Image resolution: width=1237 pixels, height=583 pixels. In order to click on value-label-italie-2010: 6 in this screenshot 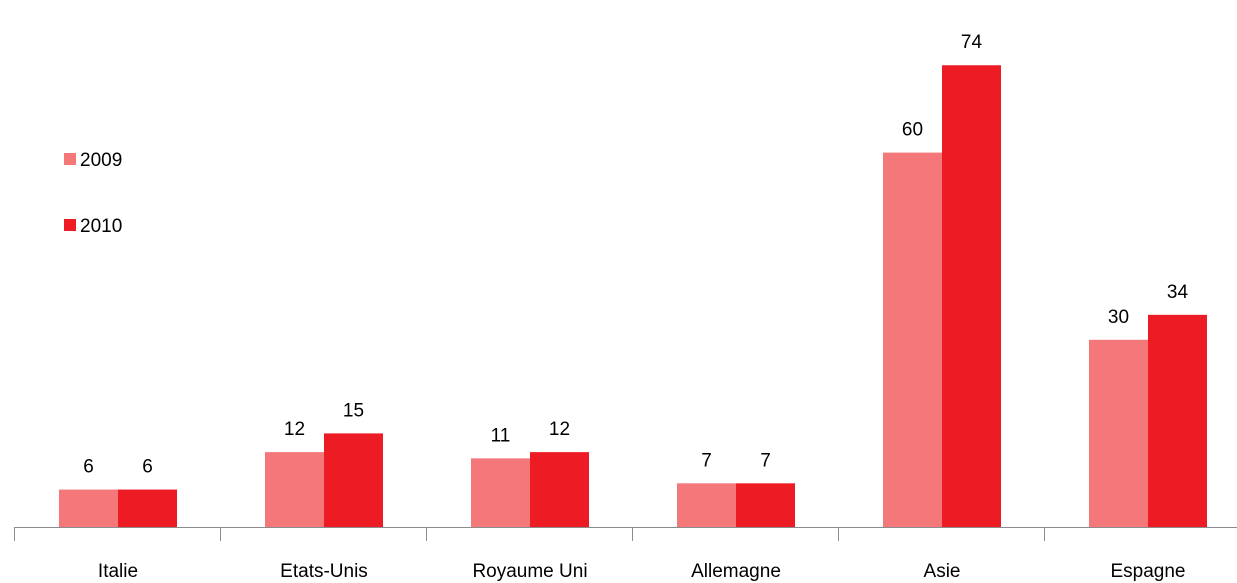, I will do `click(147, 467)`.